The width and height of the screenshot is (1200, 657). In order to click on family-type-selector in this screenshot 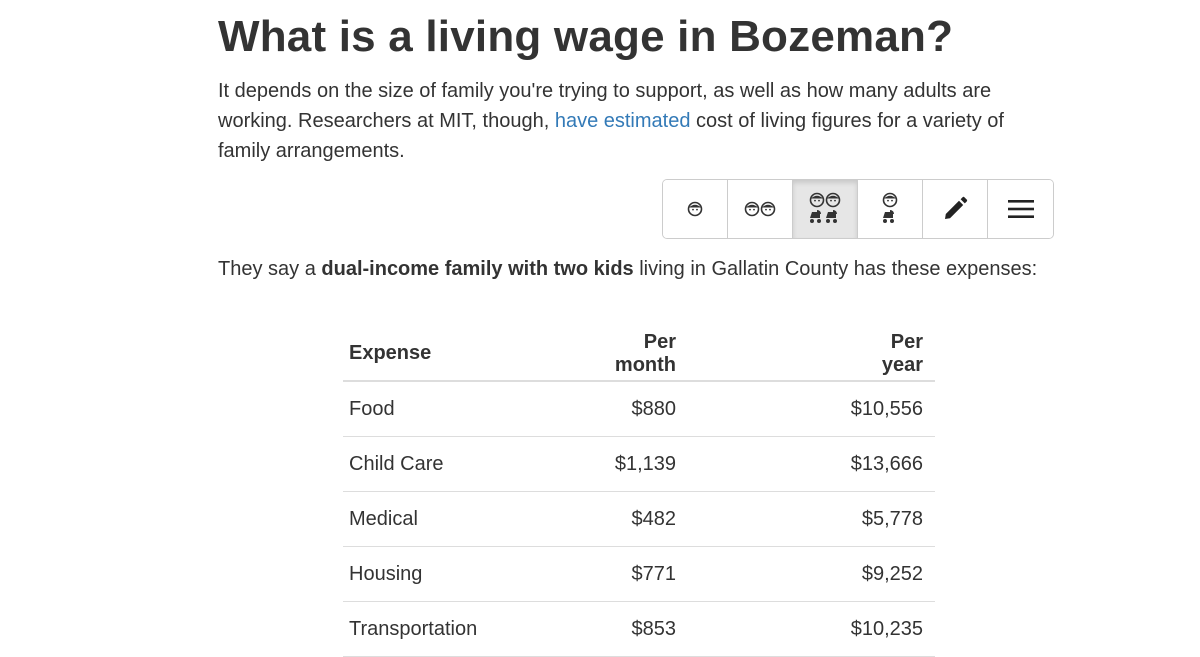, I will do `click(858, 209)`.